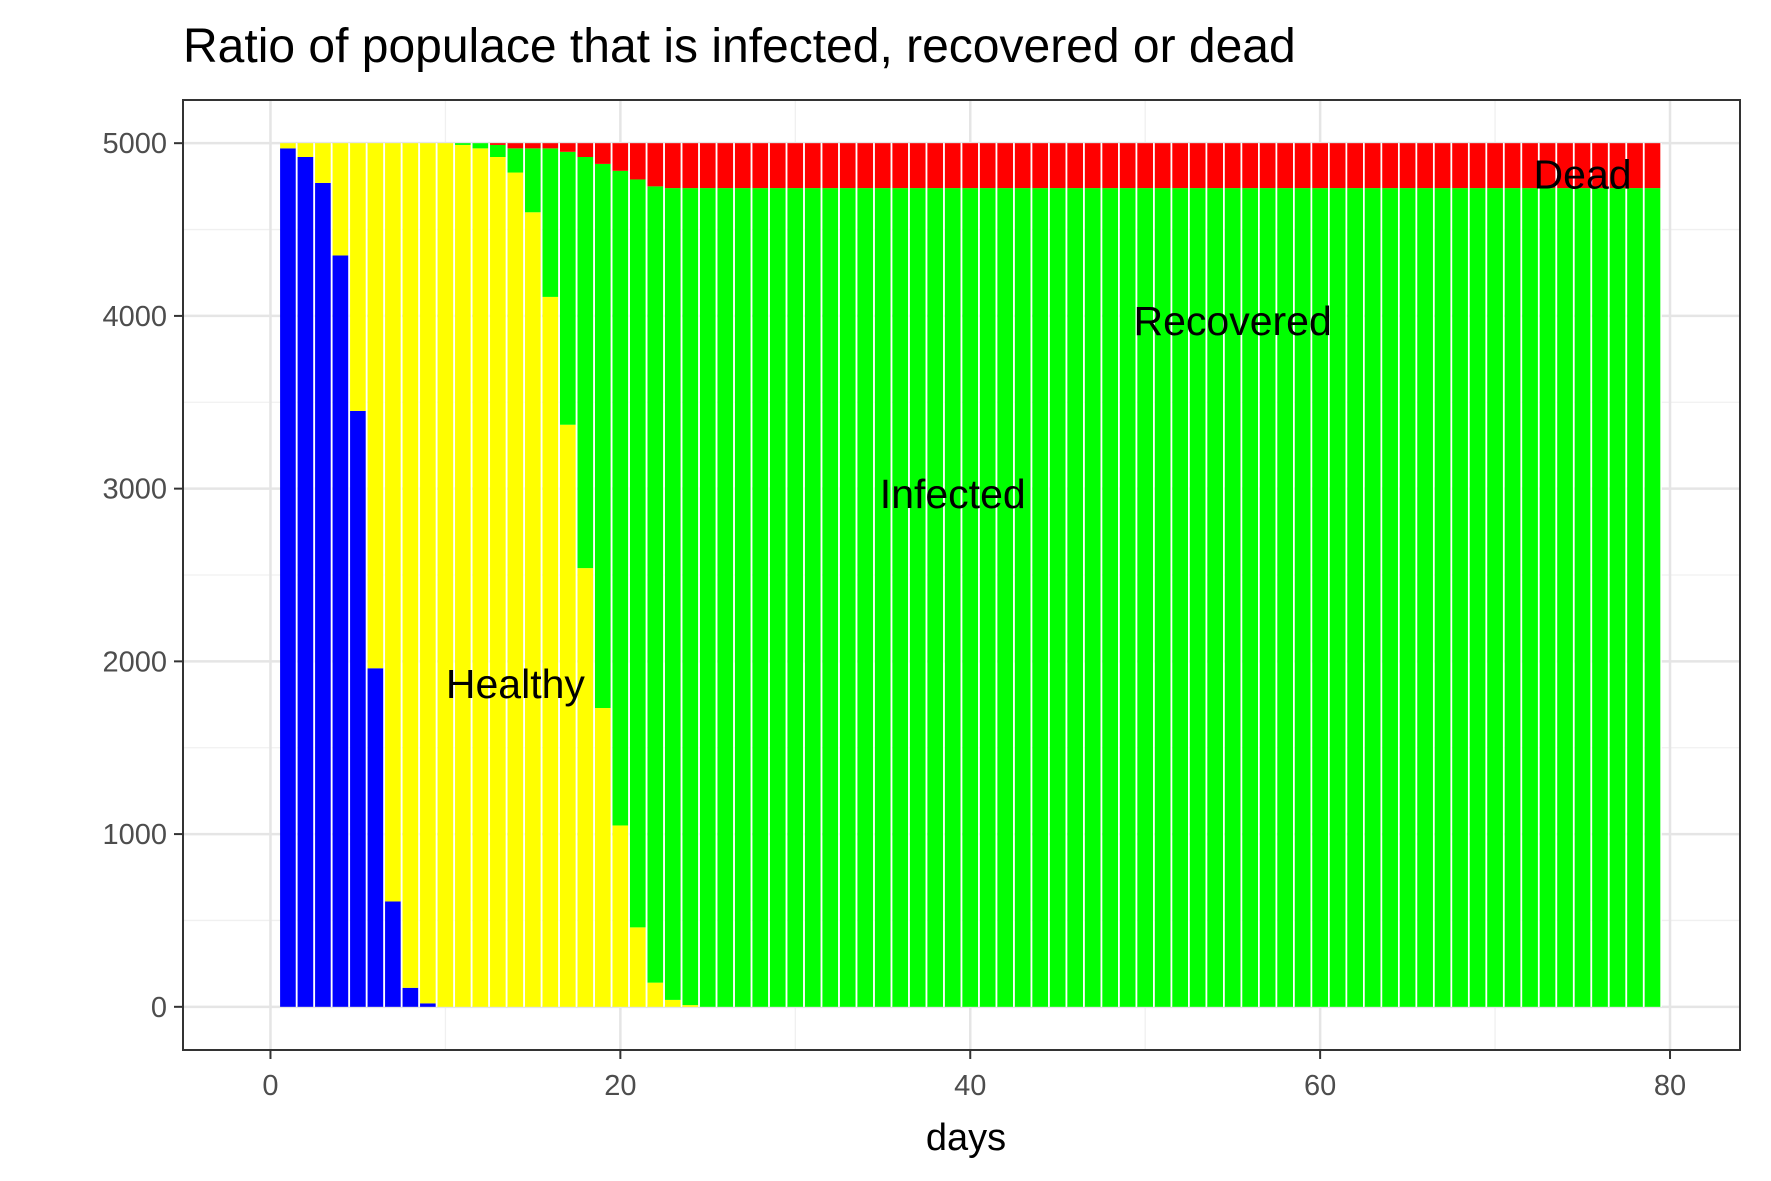  Describe the element at coordinates (134, 317) in the screenshot. I see `y-tick-label: 4000` at that location.